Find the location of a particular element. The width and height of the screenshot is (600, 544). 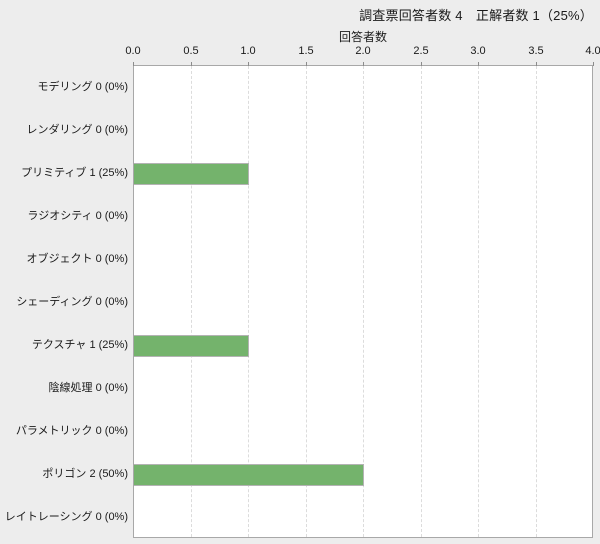

bar-テクスチャ is located at coordinates (191, 346).